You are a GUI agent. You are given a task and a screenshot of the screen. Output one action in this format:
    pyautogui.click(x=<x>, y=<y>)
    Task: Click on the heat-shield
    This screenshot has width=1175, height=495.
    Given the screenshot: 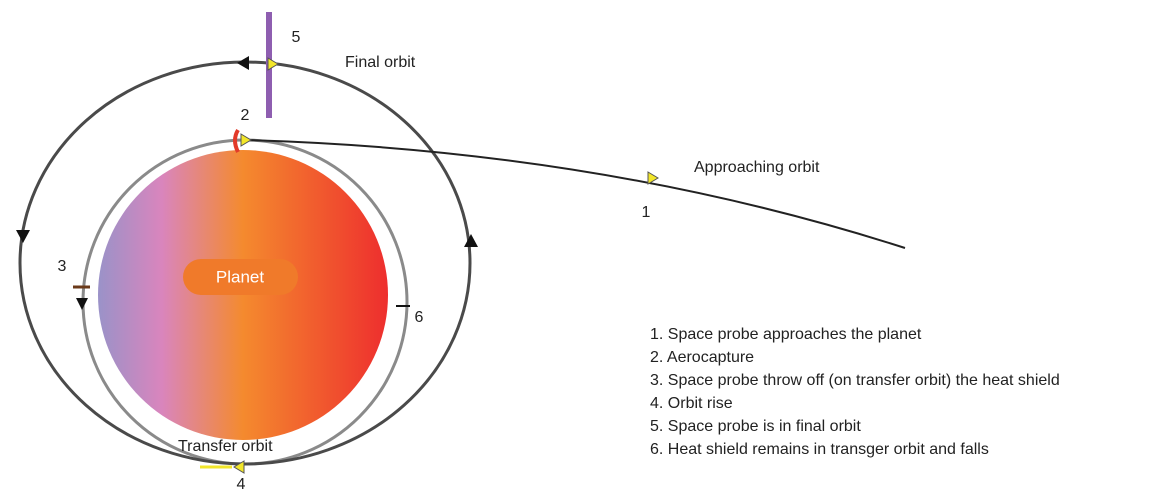 What is the action you would take?
    pyautogui.click(x=236, y=140)
    